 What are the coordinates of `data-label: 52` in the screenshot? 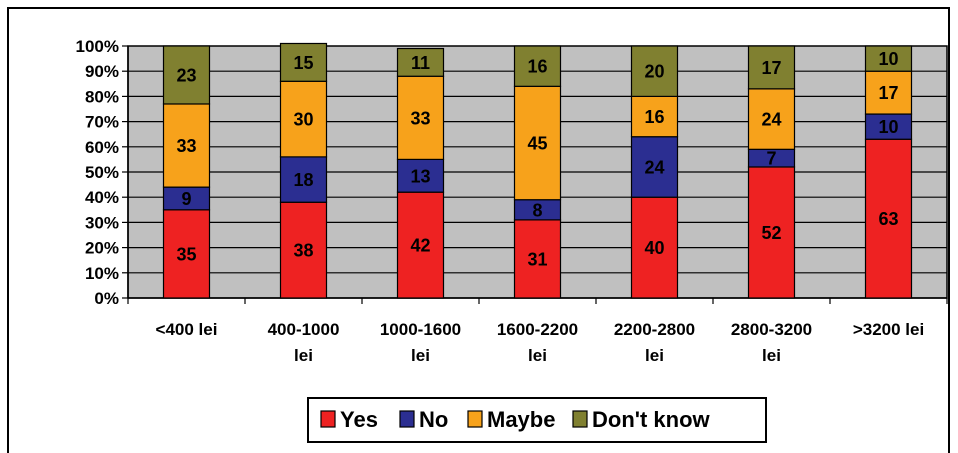 It's located at (771, 233).